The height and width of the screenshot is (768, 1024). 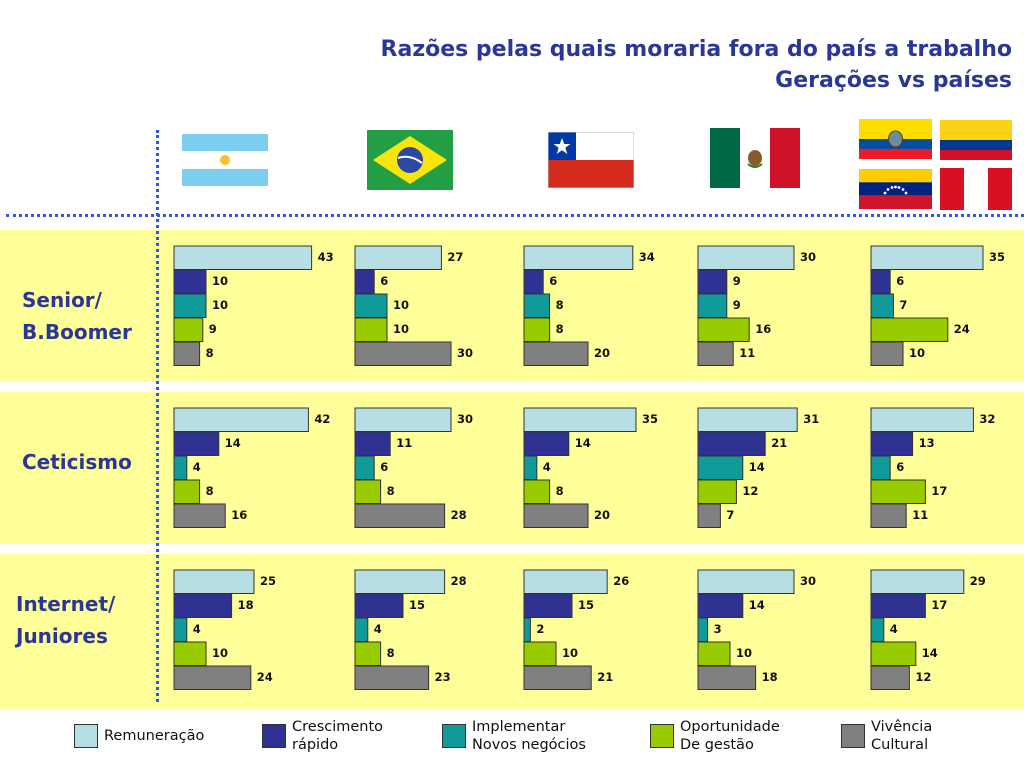 I want to click on data-label-oportunidade-r3-c2: 8, so click(x=391, y=653).